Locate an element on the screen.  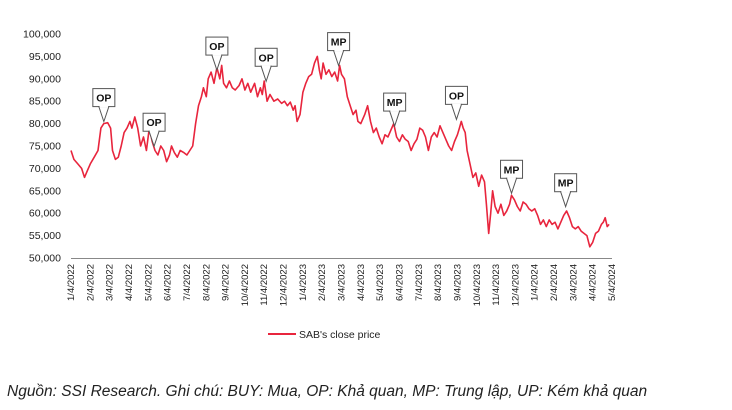
x-tick-label: 2/4/2023 is located at coordinates (322, 282).